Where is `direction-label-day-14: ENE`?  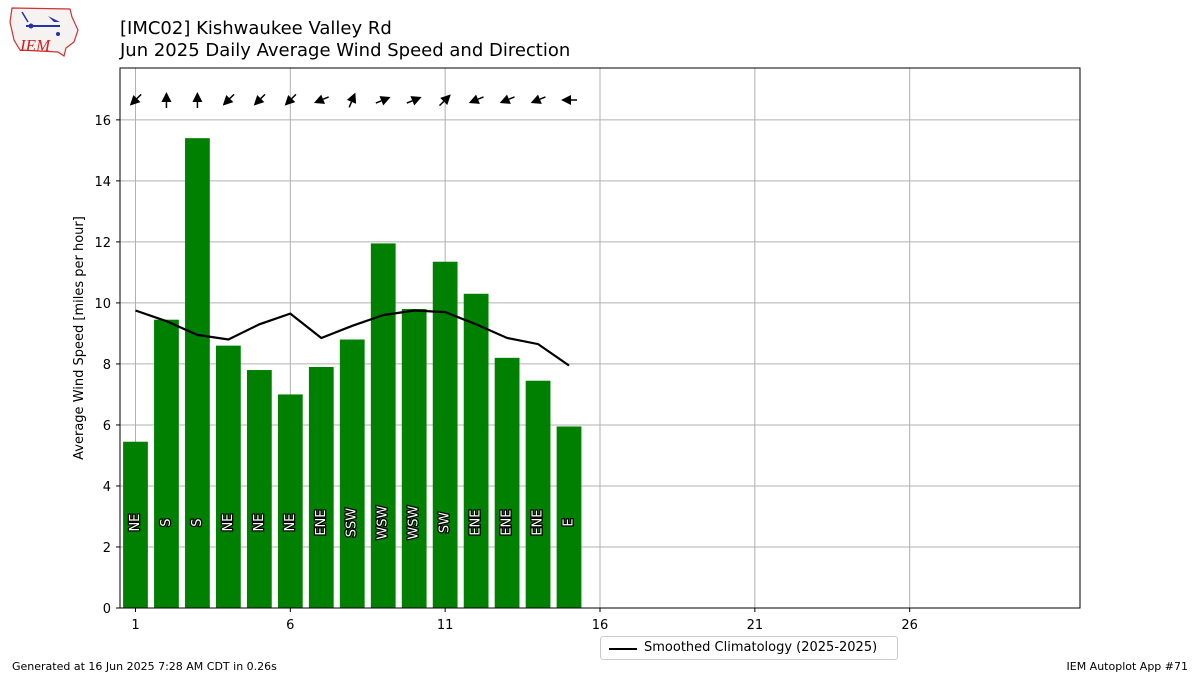
direction-label-day-14: ENE is located at coordinates (538, 522).